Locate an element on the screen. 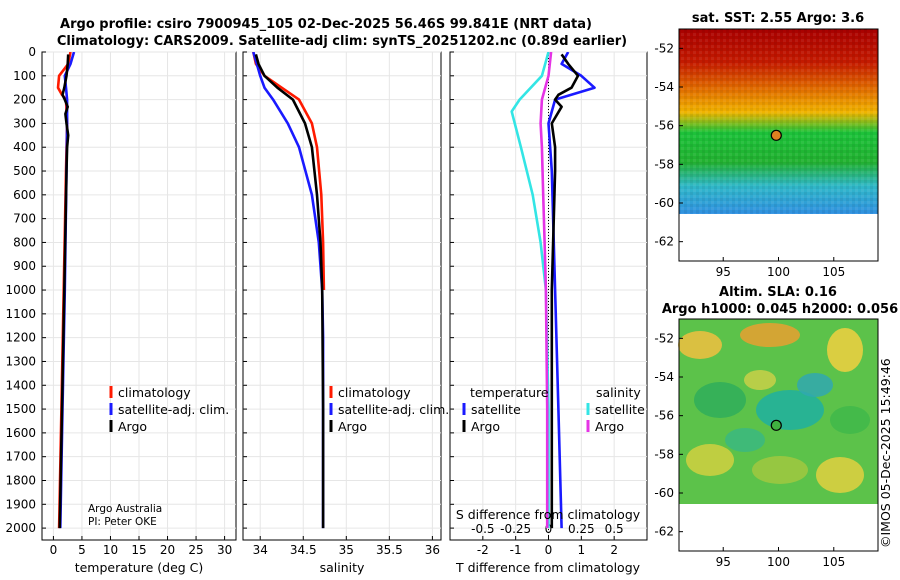  depth-tick-label: 2000 is located at coordinates (20, 528).